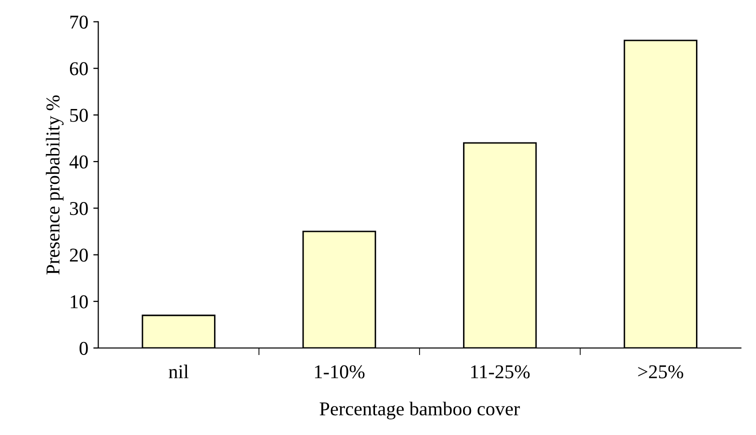  What do you see at coordinates (78, 162) in the screenshot?
I see `y-tick-label: 40` at bounding box center [78, 162].